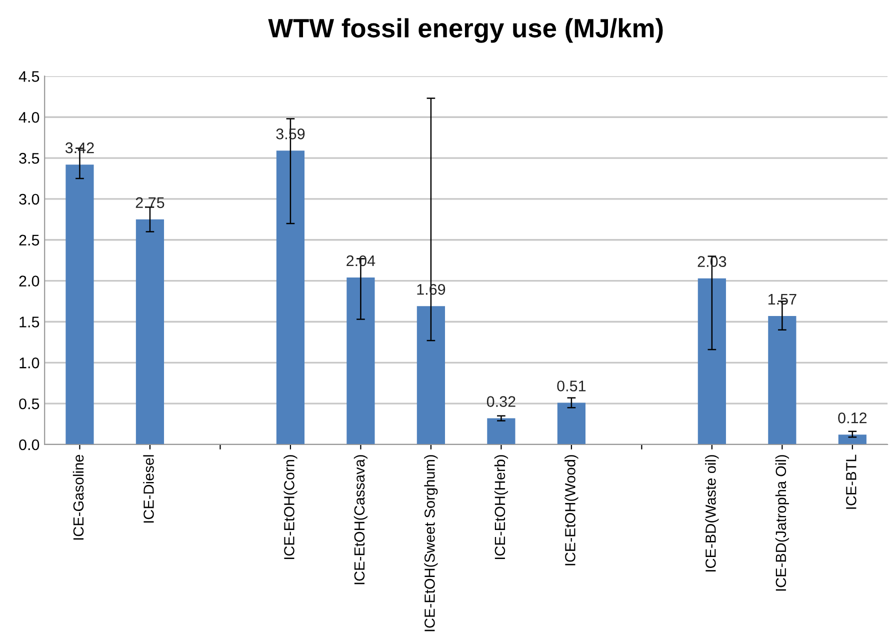 The height and width of the screenshot is (635, 892). Describe the element at coordinates (29, 240) in the screenshot. I see `y-tick-label: 2.5` at that location.